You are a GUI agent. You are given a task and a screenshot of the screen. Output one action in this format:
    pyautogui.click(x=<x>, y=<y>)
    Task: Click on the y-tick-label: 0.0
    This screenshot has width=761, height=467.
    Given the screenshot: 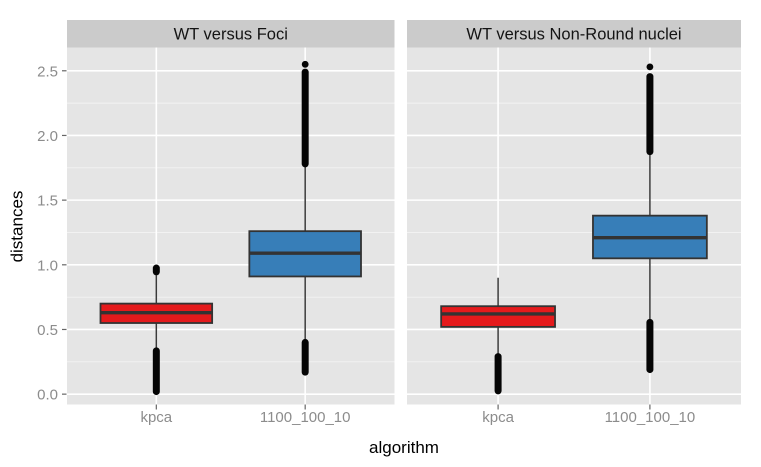 What is the action you would take?
    pyautogui.click(x=47, y=395)
    